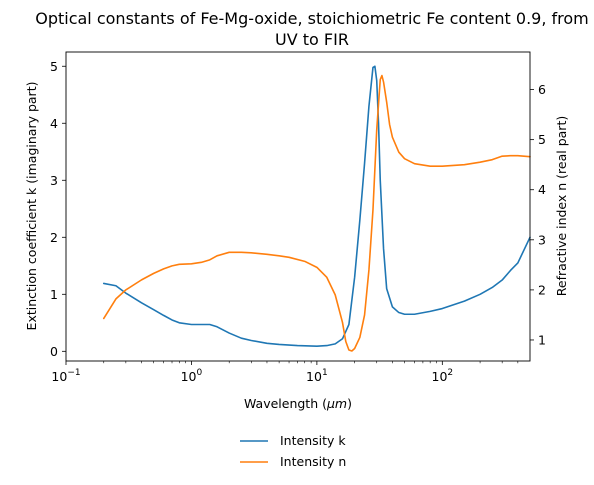 The height and width of the screenshot is (485, 594). What do you see at coordinates (192, 376) in the screenshot?
I see `x-tick-label: 10⁰` at bounding box center [192, 376].